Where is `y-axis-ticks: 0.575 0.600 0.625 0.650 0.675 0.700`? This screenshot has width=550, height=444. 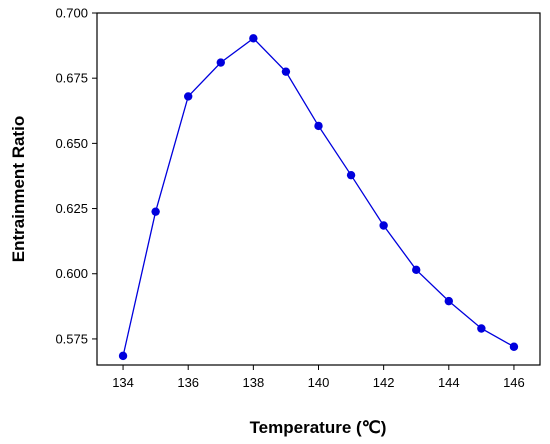 y-axis-ticks: 0.575 0.600 0.625 0.650 0.675 0.700 is located at coordinates (76, 176).